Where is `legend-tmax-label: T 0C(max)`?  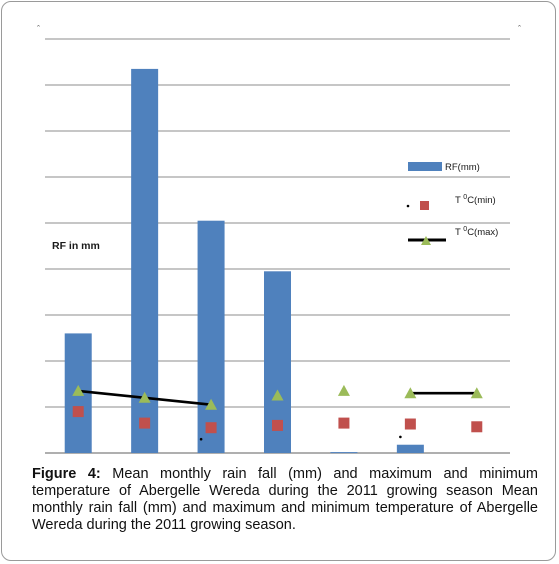 legend-tmax-label: T 0C(max) is located at coordinates (476, 232).